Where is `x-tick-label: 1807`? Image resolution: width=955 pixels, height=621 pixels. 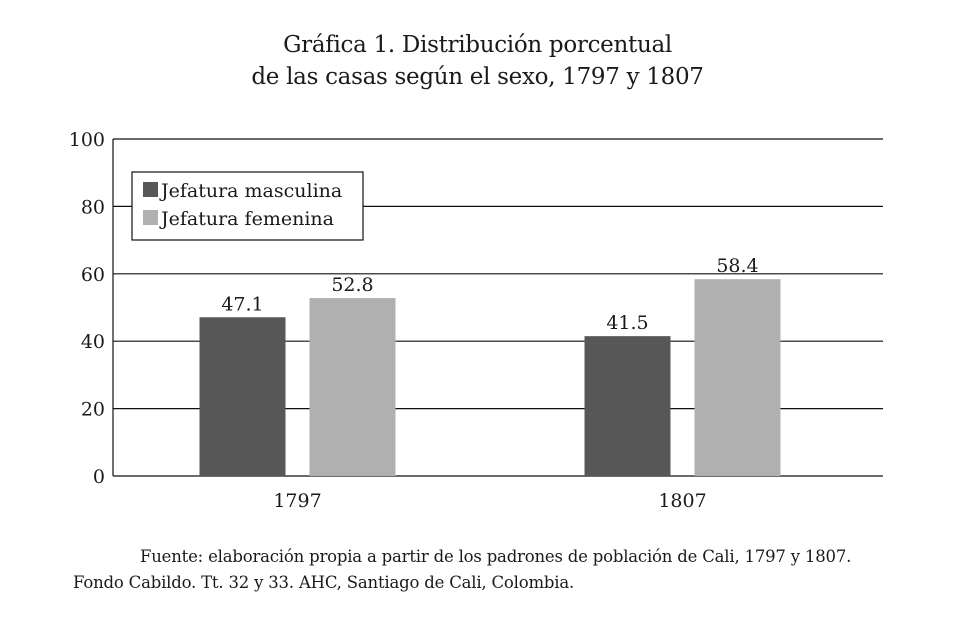 x-tick-label: 1807 is located at coordinates (682, 501).